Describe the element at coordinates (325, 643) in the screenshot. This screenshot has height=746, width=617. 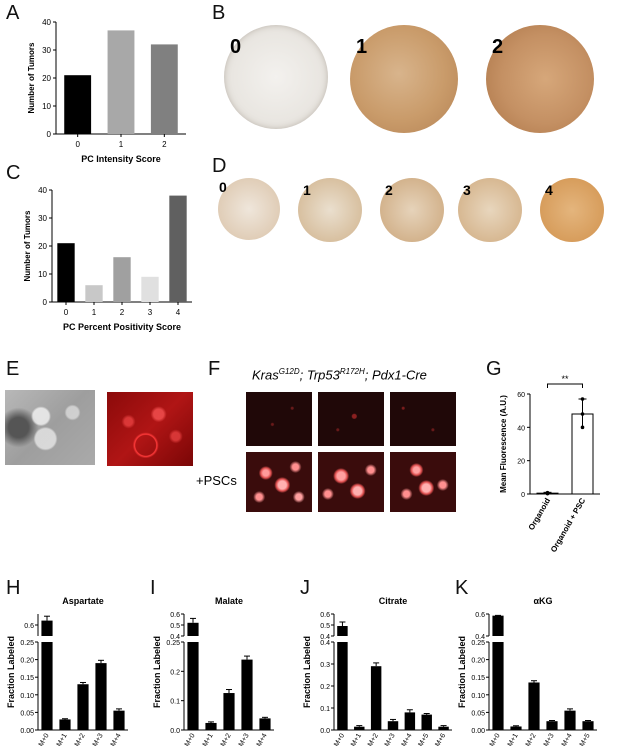
I see `y-tick-label: 0.4` at that location.